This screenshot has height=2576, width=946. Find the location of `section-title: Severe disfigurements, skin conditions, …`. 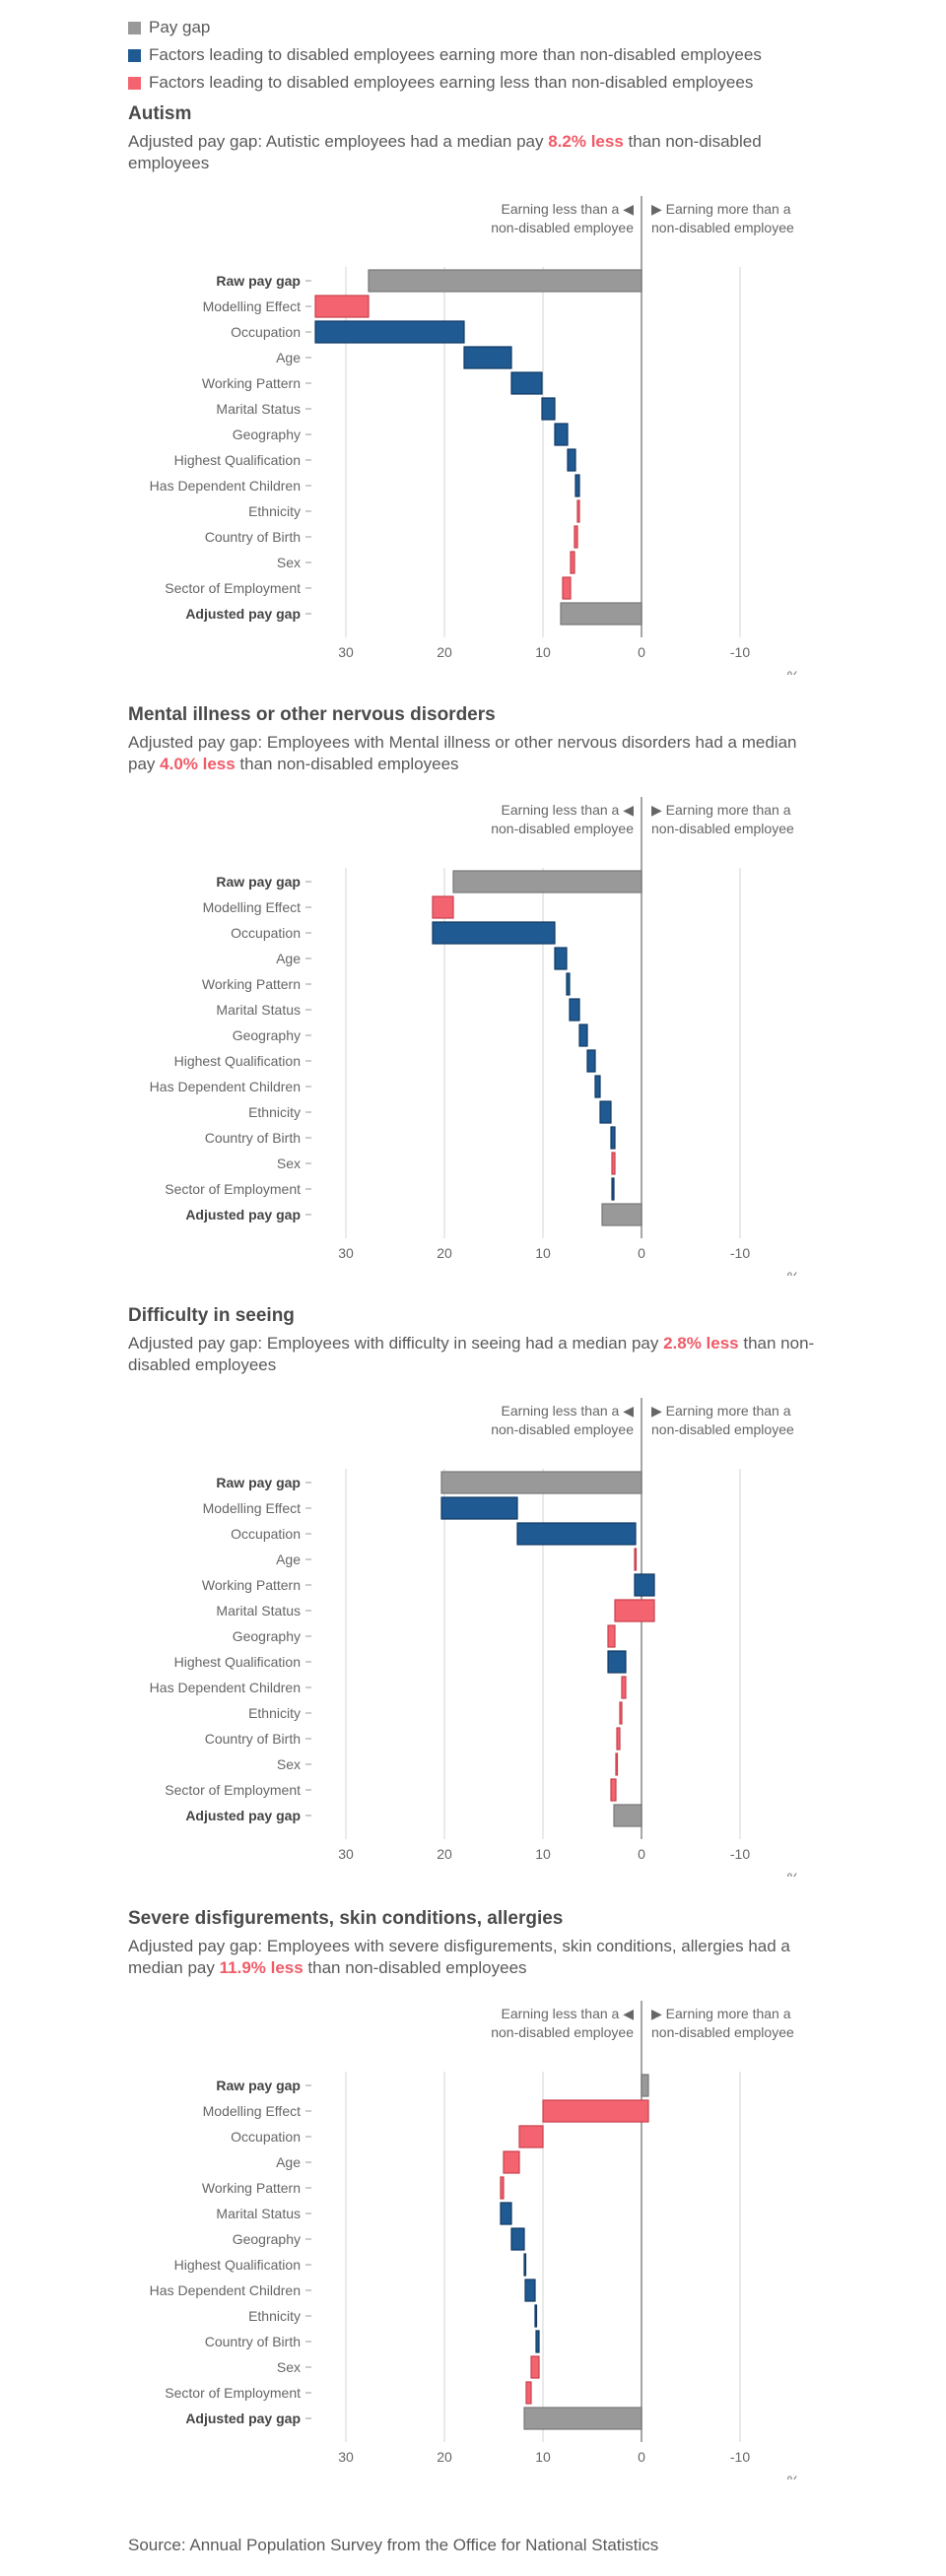

section-title: Severe disfigurements, skin conditions, … is located at coordinates (346, 1919).